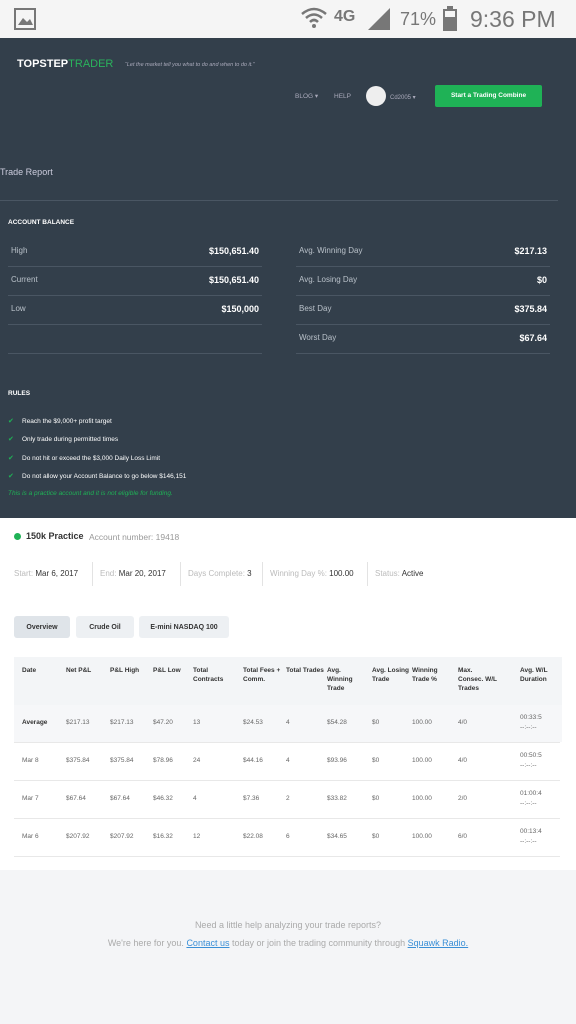 This screenshot has width=576, height=1024. What do you see at coordinates (17, 536) in the screenshot?
I see `status-dot` at bounding box center [17, 536].